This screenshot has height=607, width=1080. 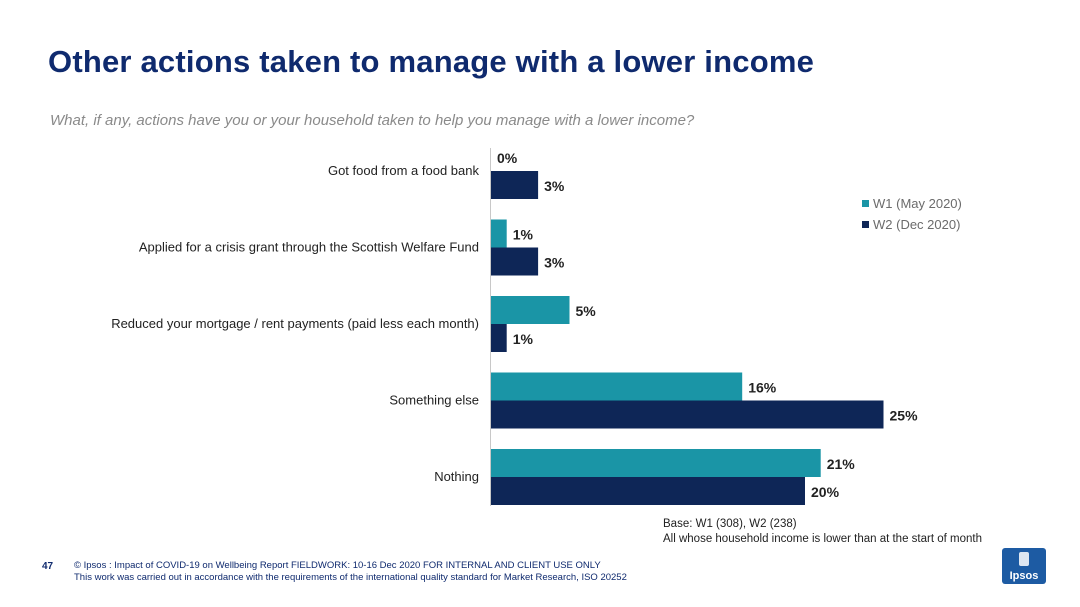 I want to click on page-number: 47, so click(x=48, y=566).